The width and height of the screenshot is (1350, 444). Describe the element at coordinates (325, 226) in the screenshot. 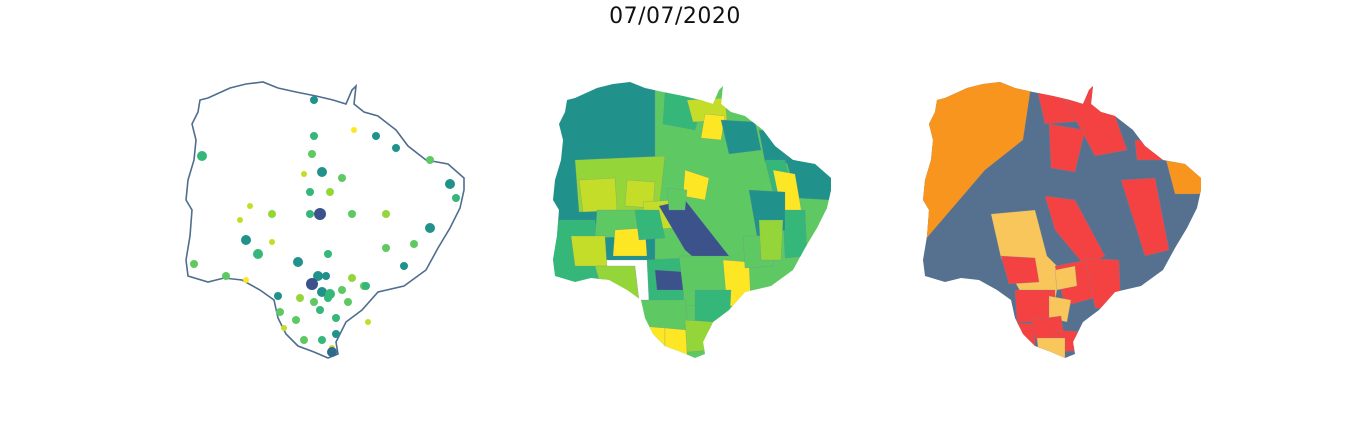

I see `points-layer` at that location.